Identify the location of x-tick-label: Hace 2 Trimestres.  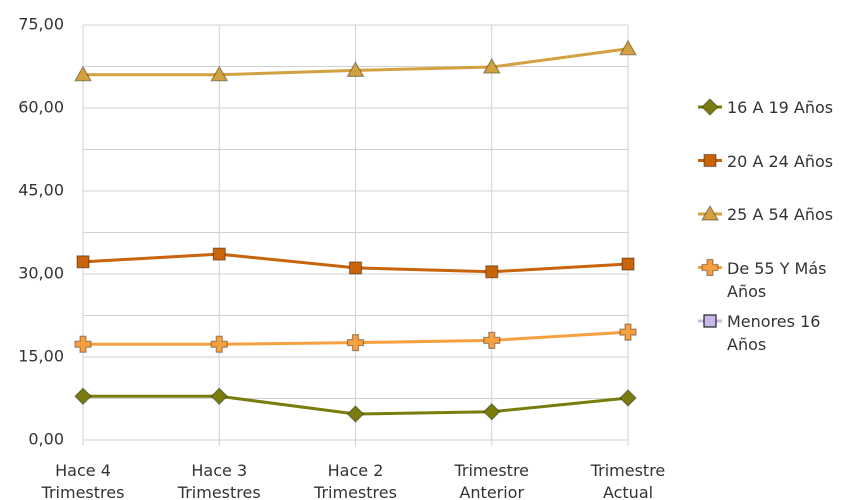
(355, 480).